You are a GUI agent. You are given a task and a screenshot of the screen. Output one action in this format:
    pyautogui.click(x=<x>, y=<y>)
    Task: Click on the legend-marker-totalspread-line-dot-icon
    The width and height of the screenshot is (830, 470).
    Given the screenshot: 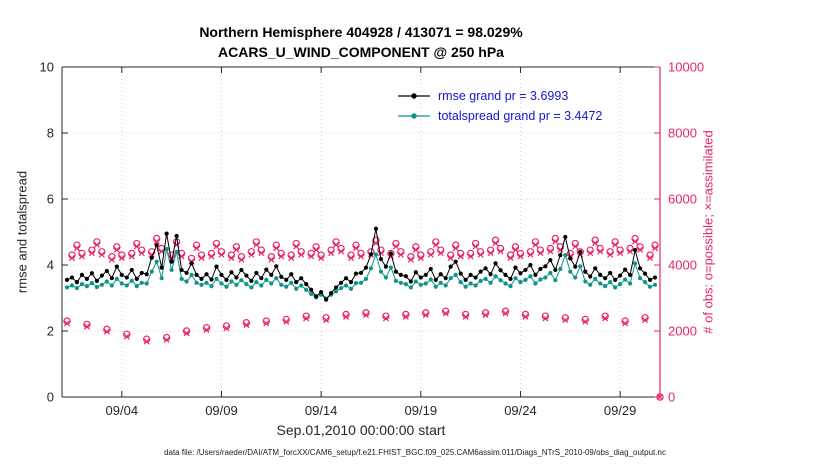 What is the action you would take?
    pyautogui.click(x=414, y=116)
    